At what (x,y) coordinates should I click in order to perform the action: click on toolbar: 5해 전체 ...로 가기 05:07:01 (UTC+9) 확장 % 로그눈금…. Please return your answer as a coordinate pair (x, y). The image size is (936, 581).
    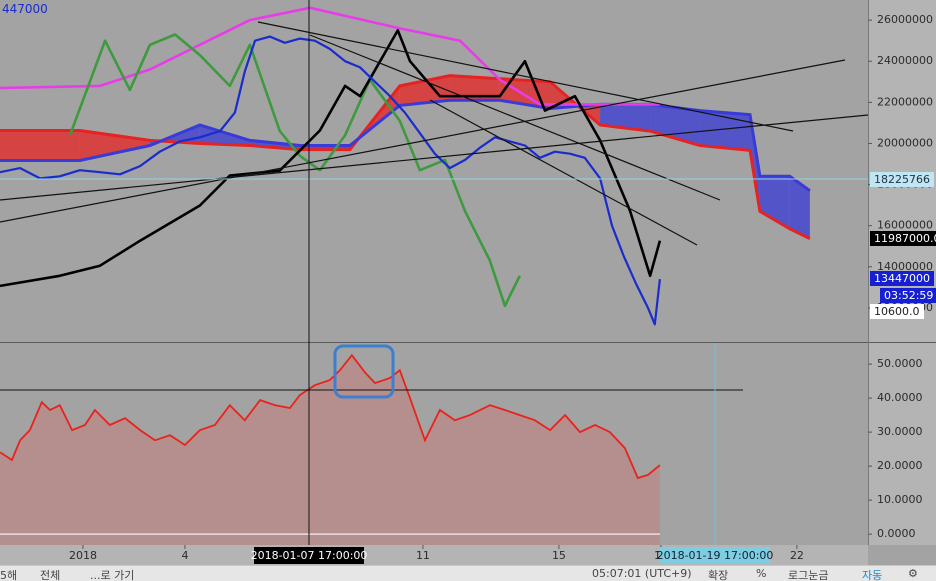
    Looking at the image, I should click on (468, 573).